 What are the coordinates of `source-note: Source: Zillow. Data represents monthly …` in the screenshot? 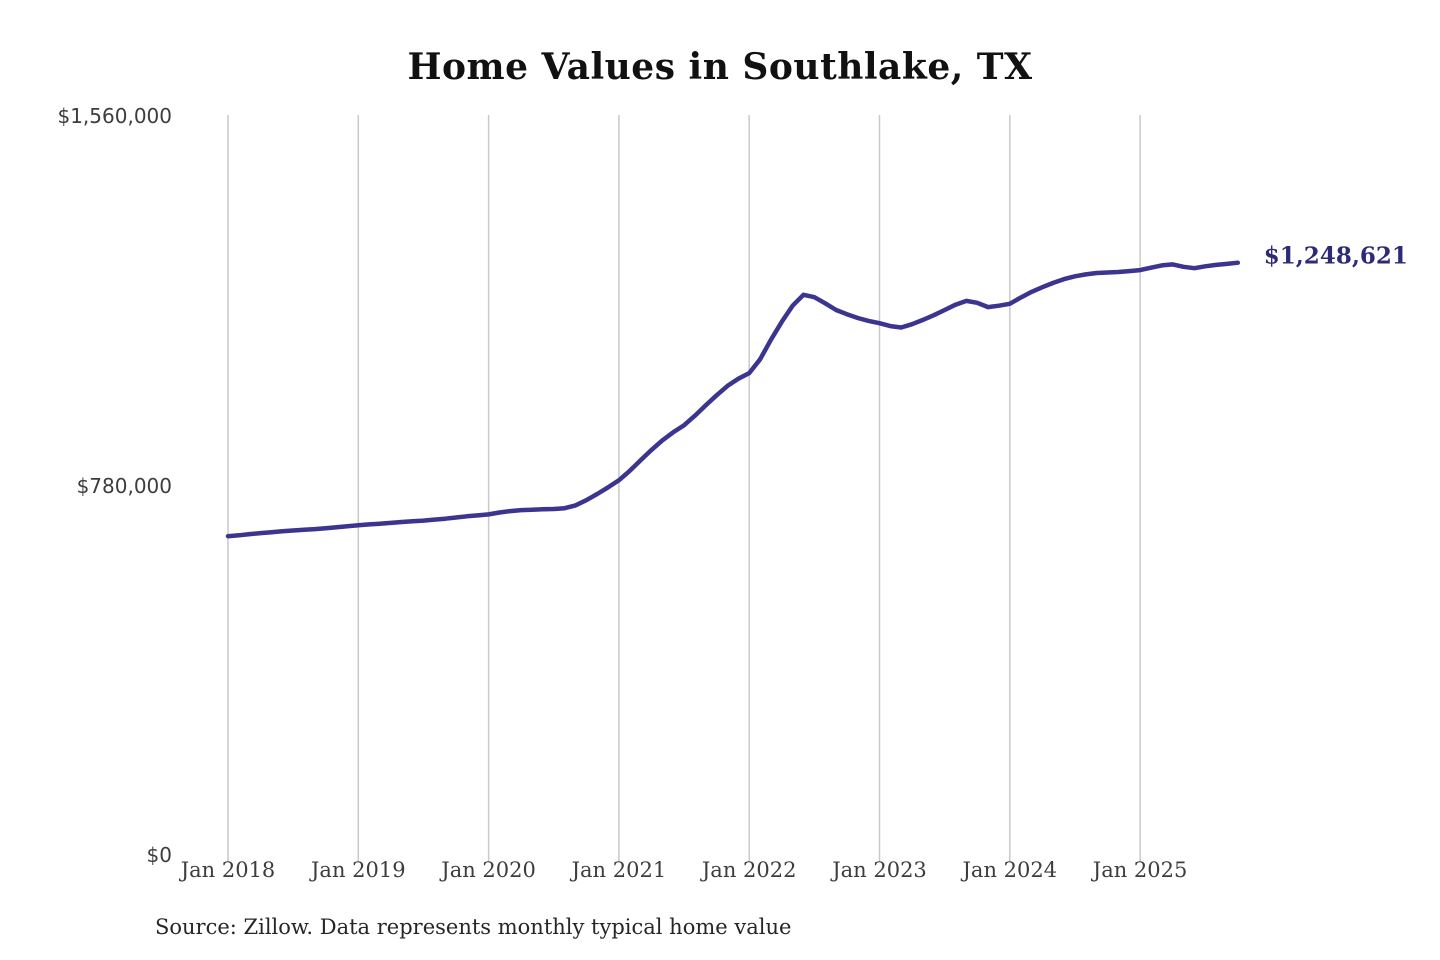 It's located at (473, 927).